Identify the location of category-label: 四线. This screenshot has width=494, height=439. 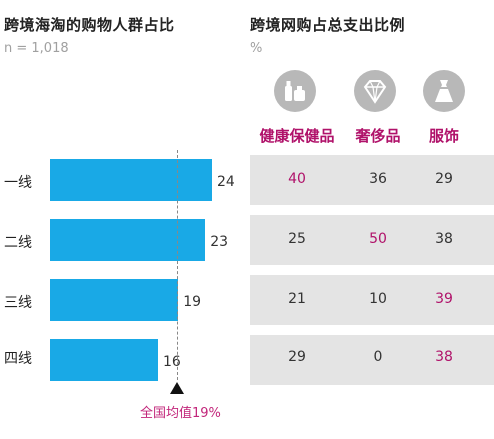
(18, 359).